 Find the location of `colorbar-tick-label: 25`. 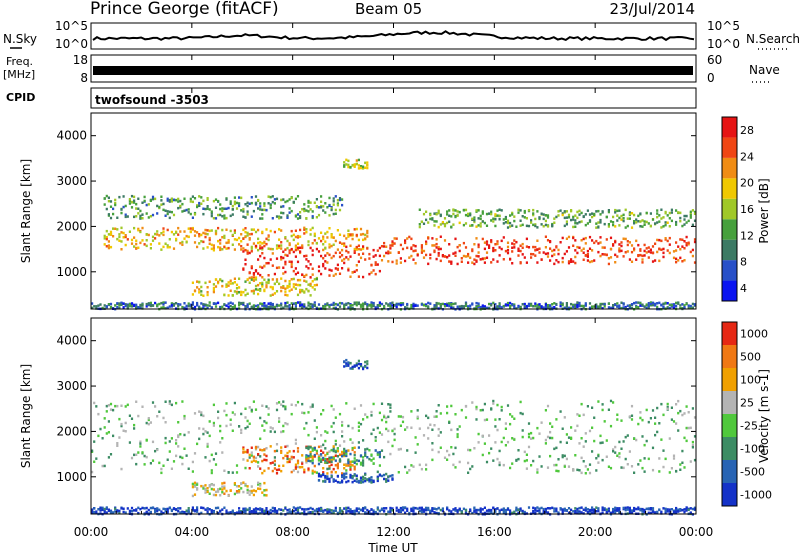

colorbar-tick-label: 25 is located at coordinates (747, 403).